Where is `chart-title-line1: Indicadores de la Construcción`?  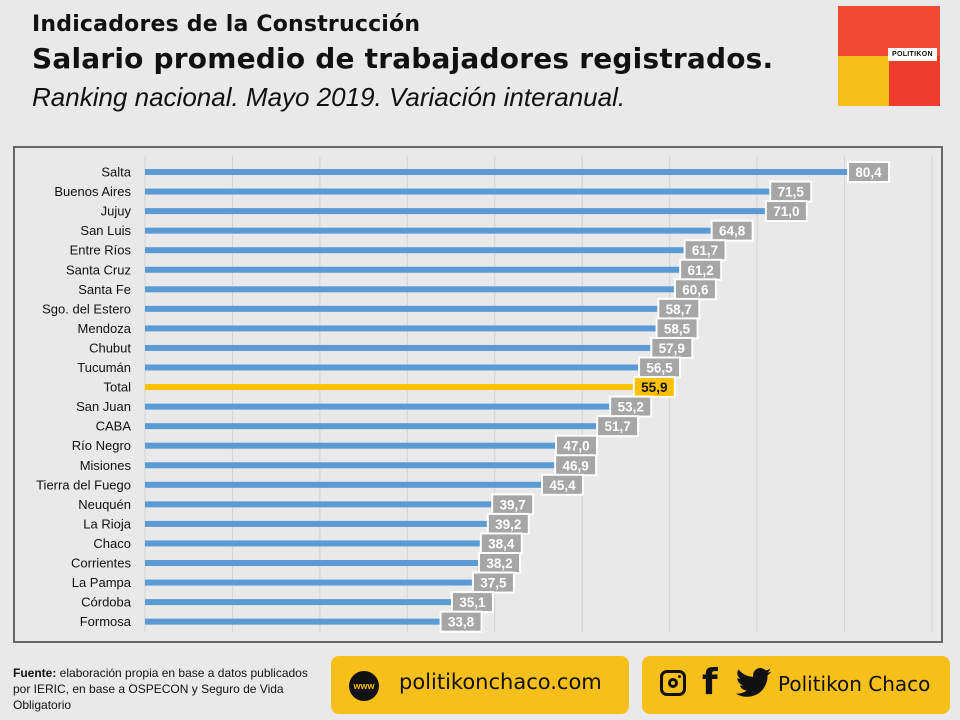
chart-title-line1: Indicadores de la Construcción is located at coordinates (226, 24).